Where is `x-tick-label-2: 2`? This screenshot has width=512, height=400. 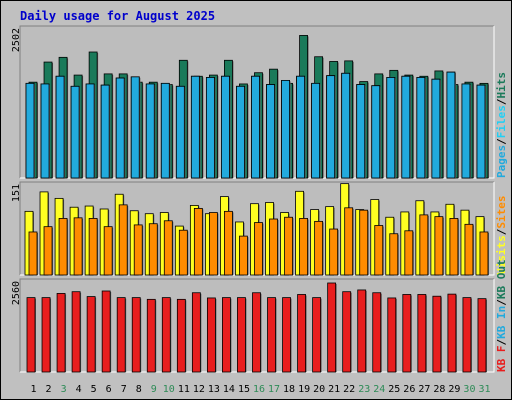 x-tick-label-2: 2 is located at coordinates (49, 389).